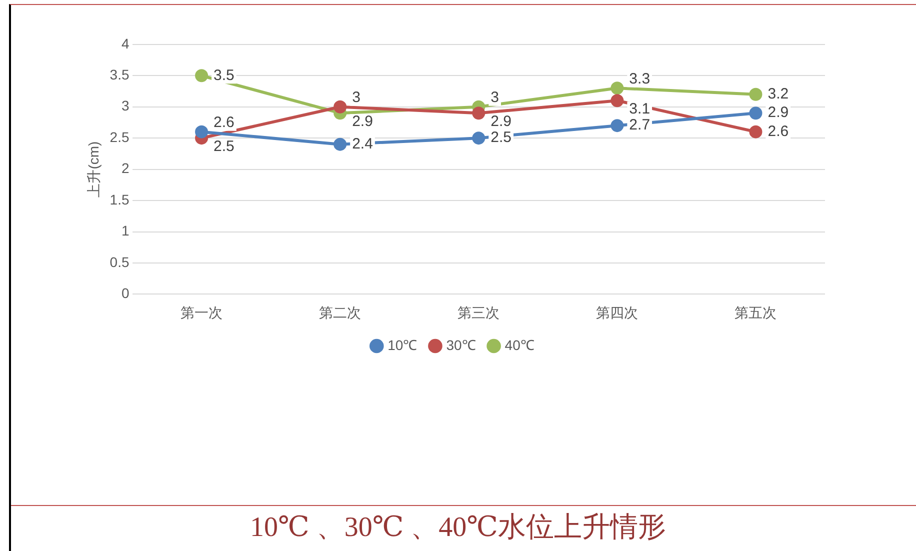 The height and width of the screenshot is (551, 916). Describe the element at coordinates (403, 344) in the screenshot. I see `legend-label: 10℃` at that location.